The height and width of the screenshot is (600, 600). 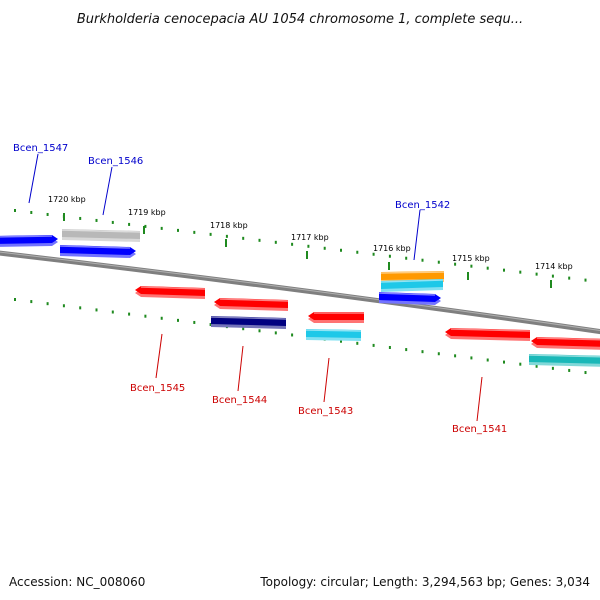 I want to click on label-bcen-1542: Bcen_1542, so click(x=422, y=230).